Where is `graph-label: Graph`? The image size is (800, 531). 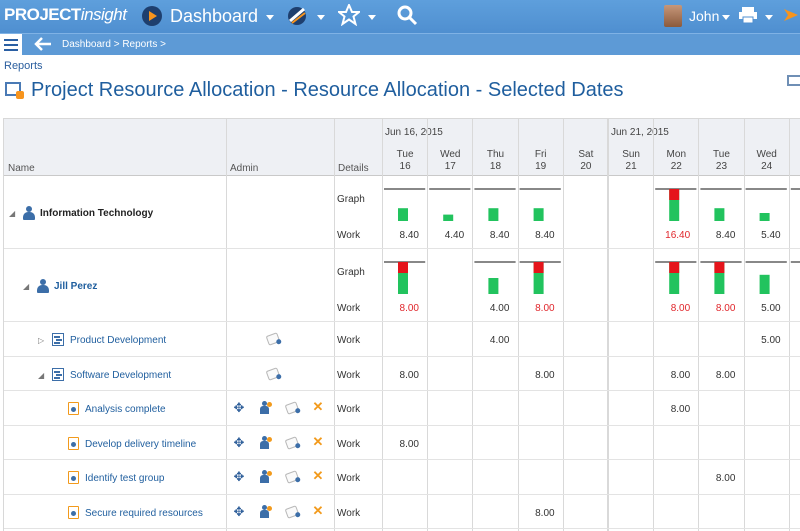
graph-label: Graph is located at coordinates (351, 272).